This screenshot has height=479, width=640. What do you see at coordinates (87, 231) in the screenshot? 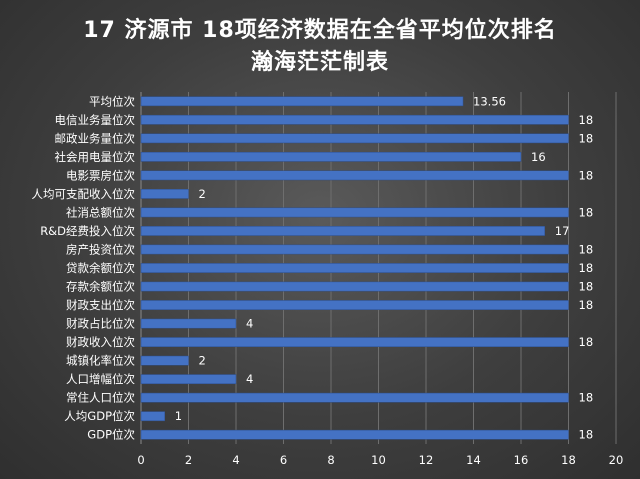
I see `category-label: R&D经费投入位次` at bounding box center [87, 231].